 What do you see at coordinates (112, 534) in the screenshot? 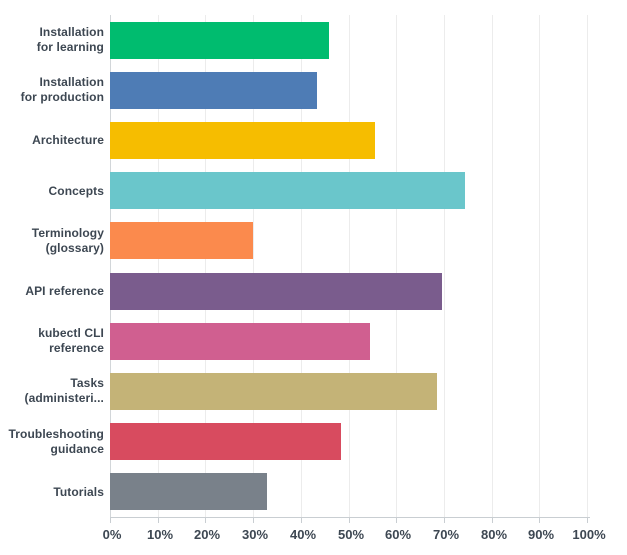
I see `x-tick-label: 0%` at bounding box center [112, 534].